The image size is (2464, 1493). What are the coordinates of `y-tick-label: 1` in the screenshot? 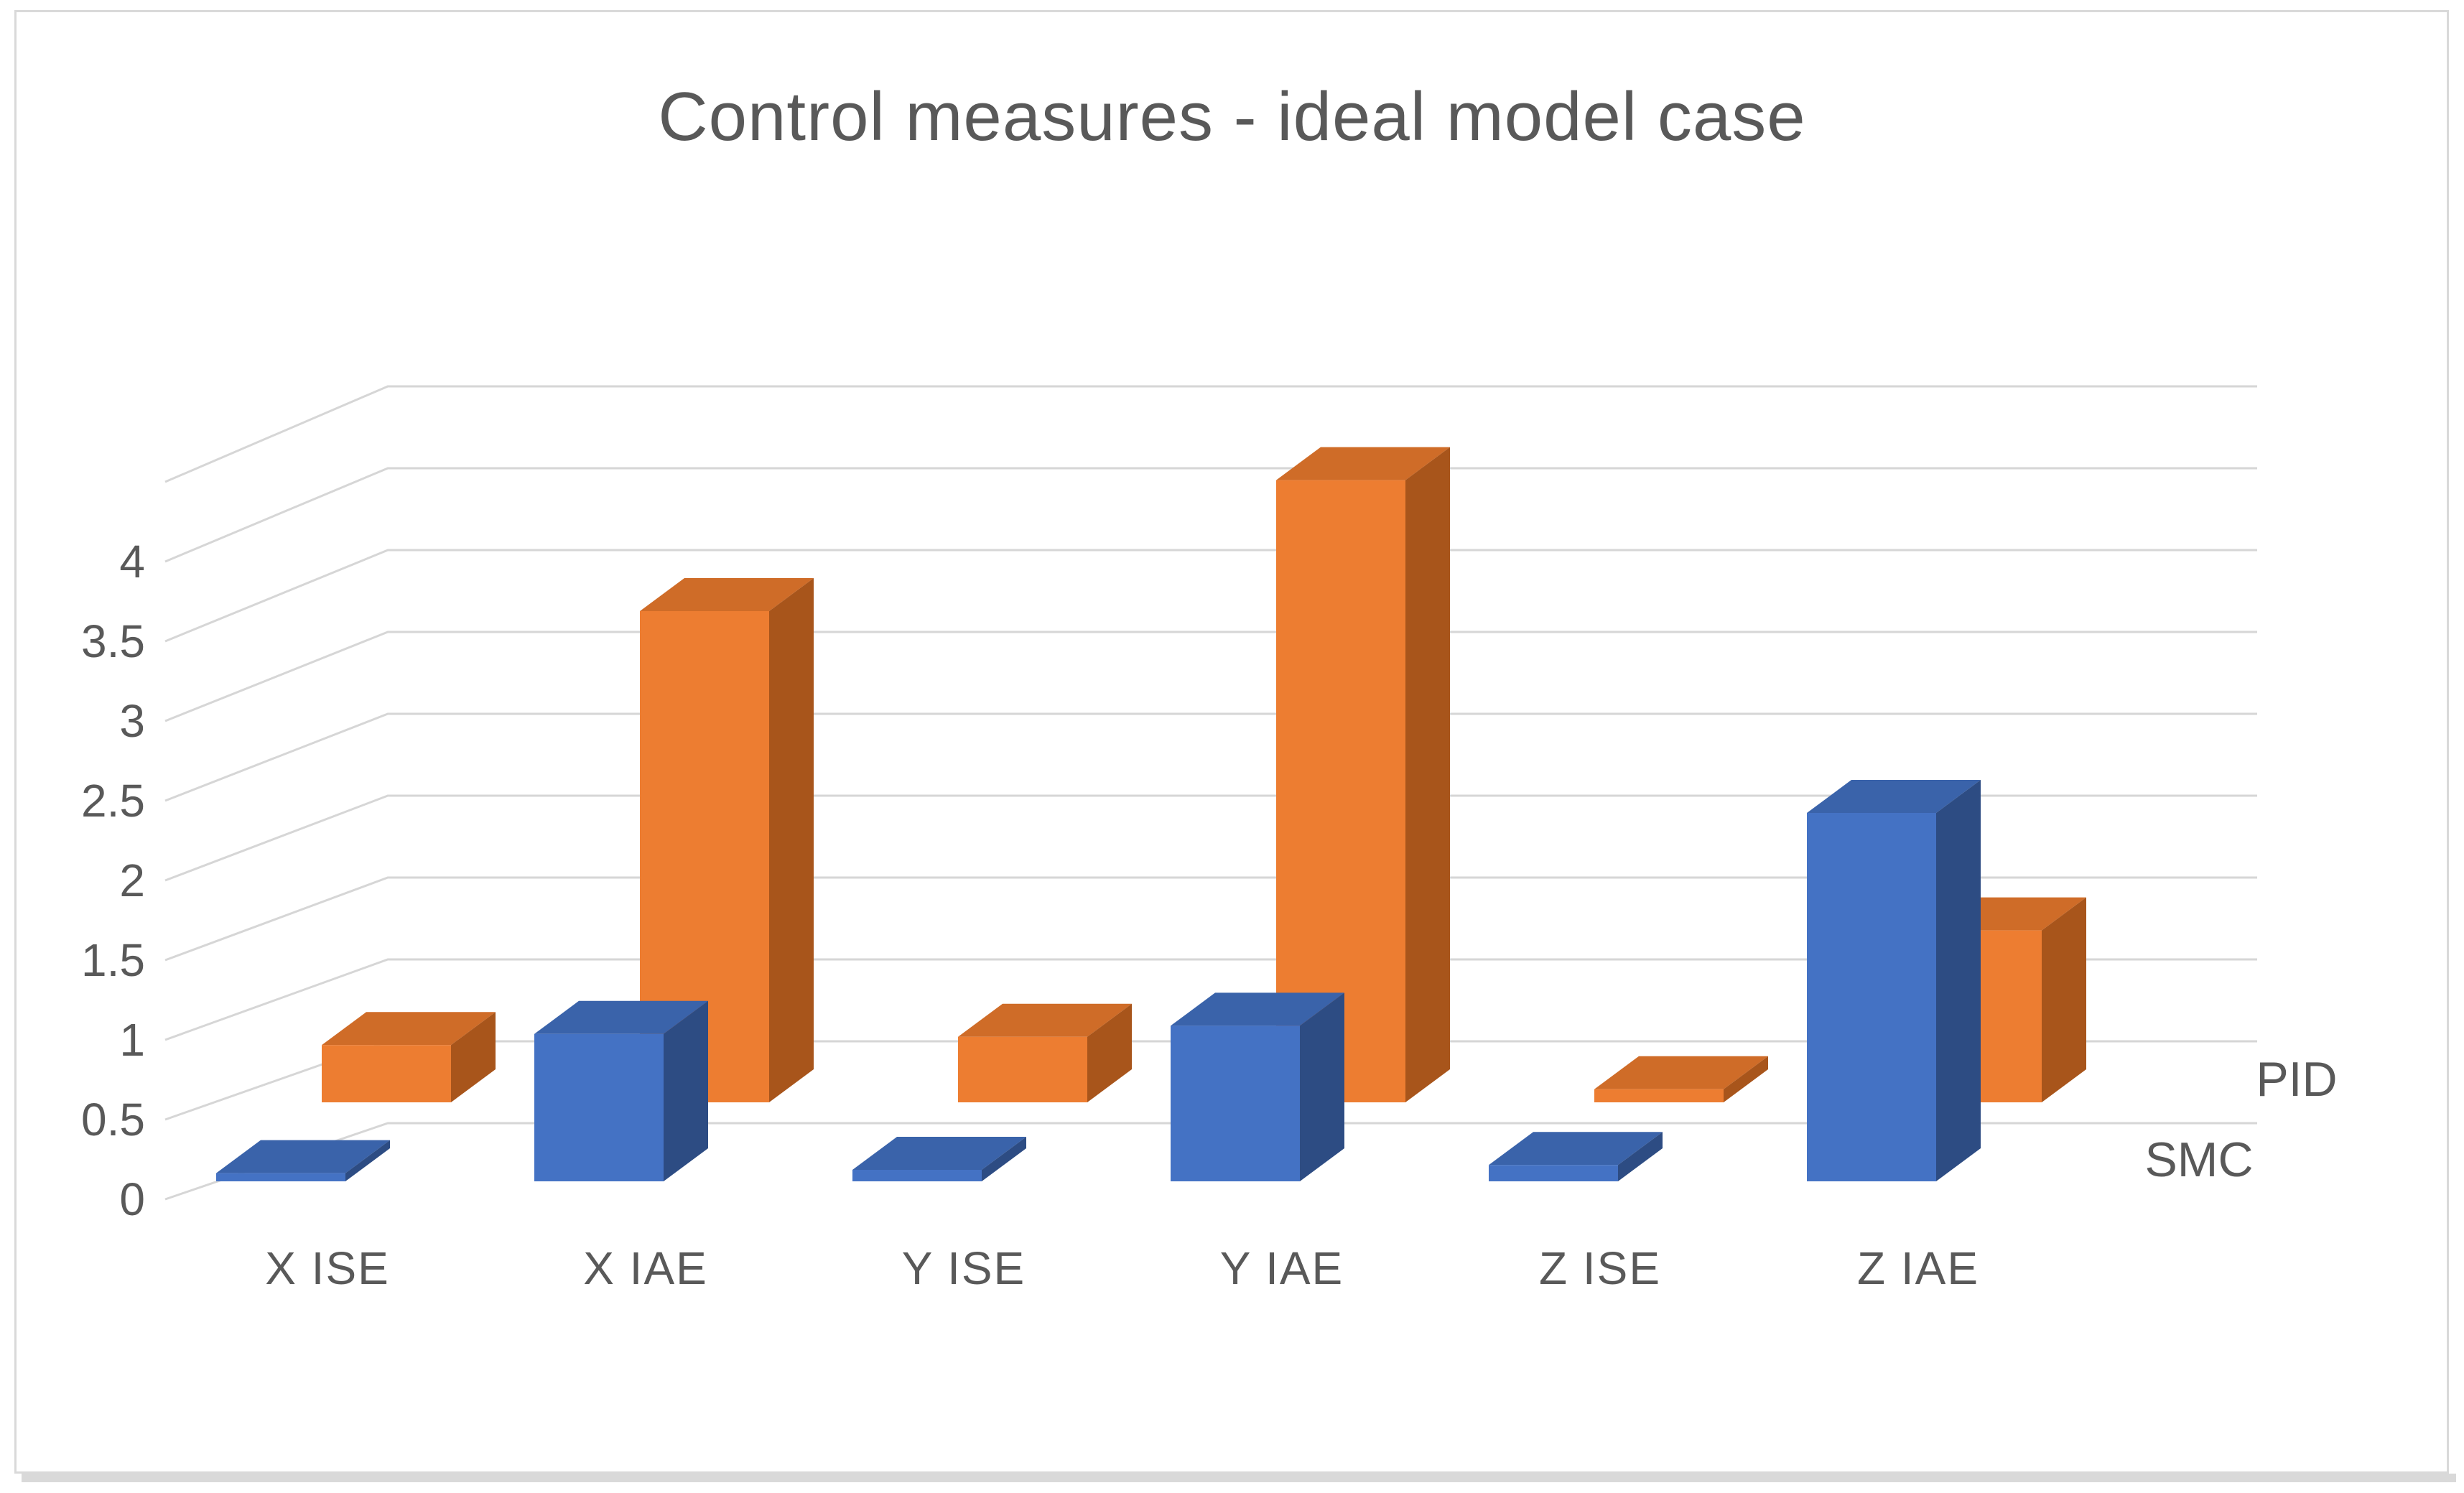 It's located at (132, 1040).